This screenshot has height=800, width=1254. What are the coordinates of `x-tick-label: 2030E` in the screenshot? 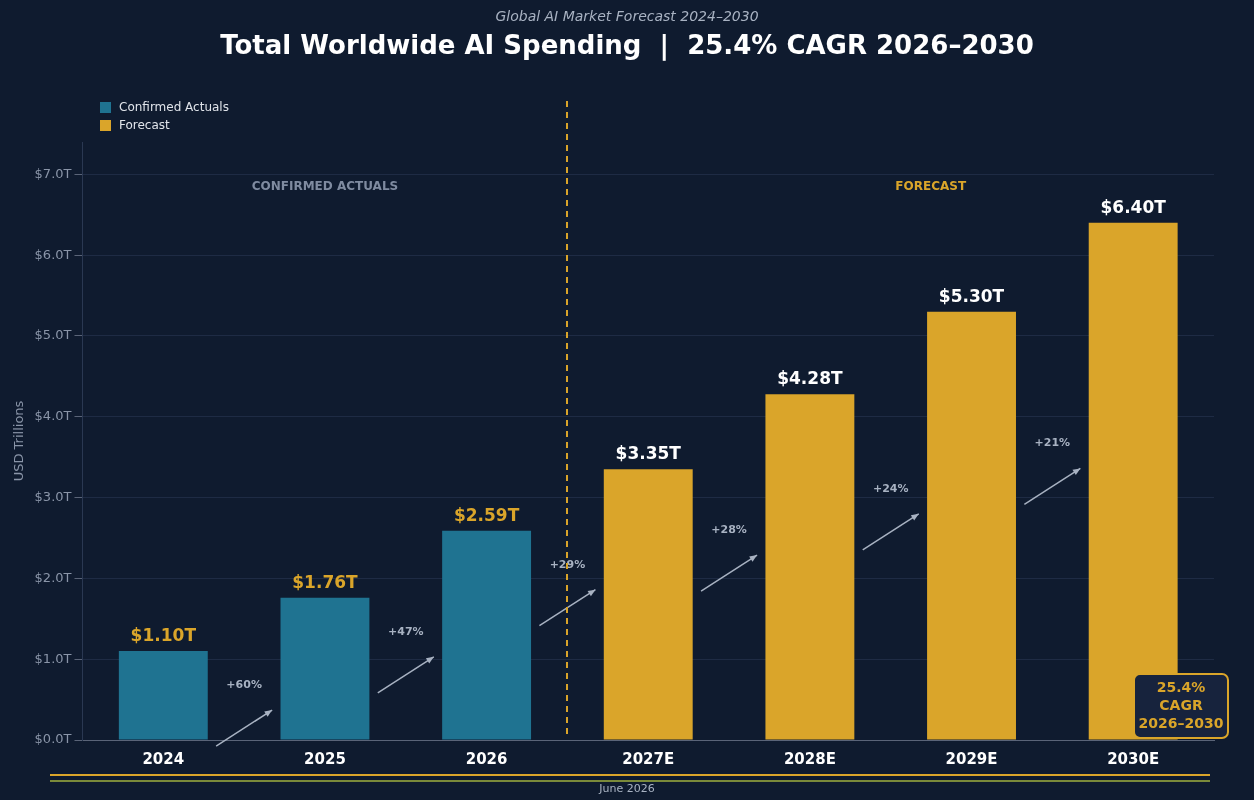 It's located at (1133, 758).